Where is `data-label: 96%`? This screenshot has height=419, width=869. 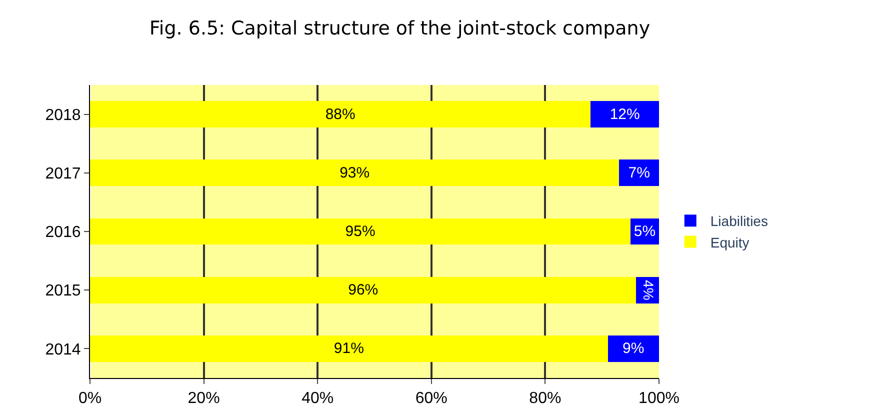
data-label: 96% is located at coordinates (363, 290).